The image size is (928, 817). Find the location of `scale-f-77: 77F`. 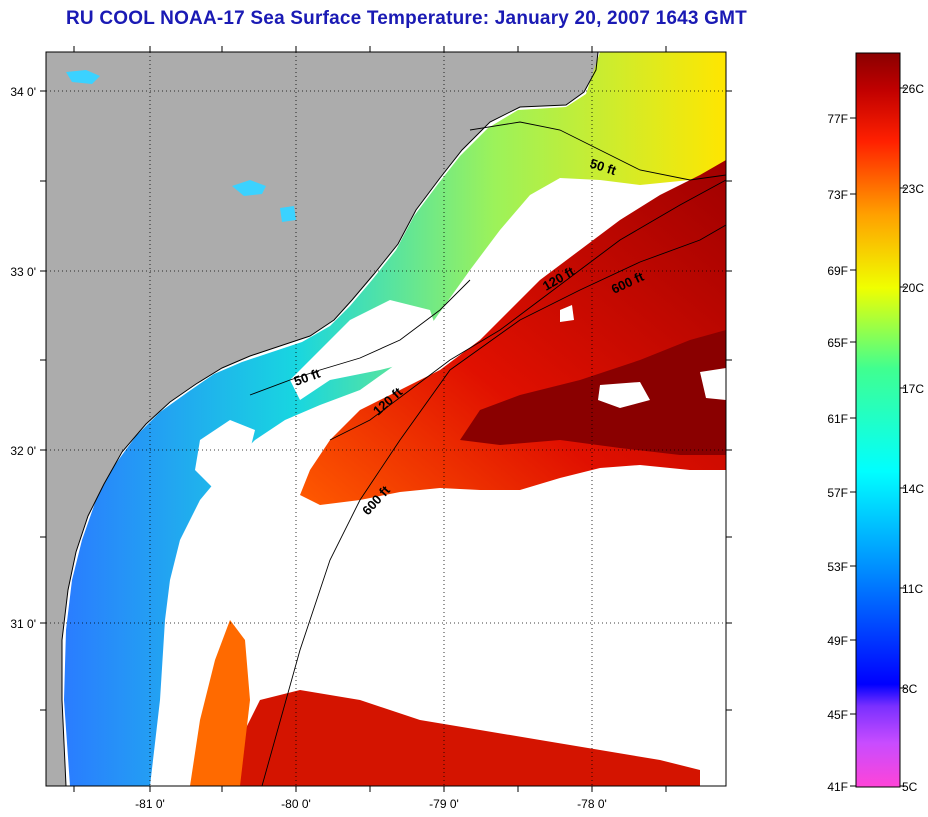

scale-f-77: 77F is located at coordinates (837, 119).